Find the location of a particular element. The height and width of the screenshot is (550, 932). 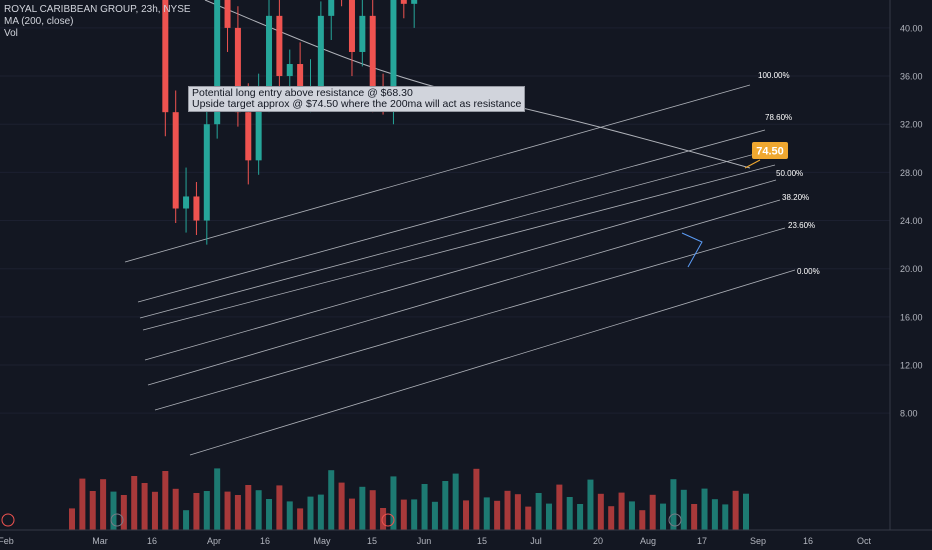

price-tick-label: 24.00 is located at coordinates (911, 221).